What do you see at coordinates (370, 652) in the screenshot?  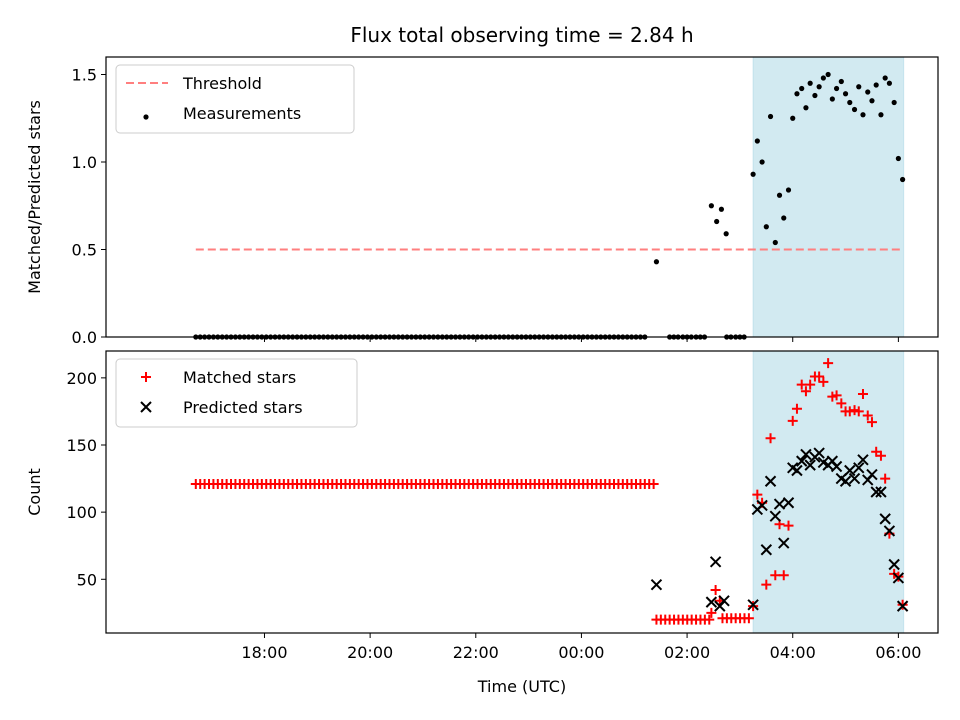 I see `x-tick-label: 20:00` at bounding box center [370, 652].